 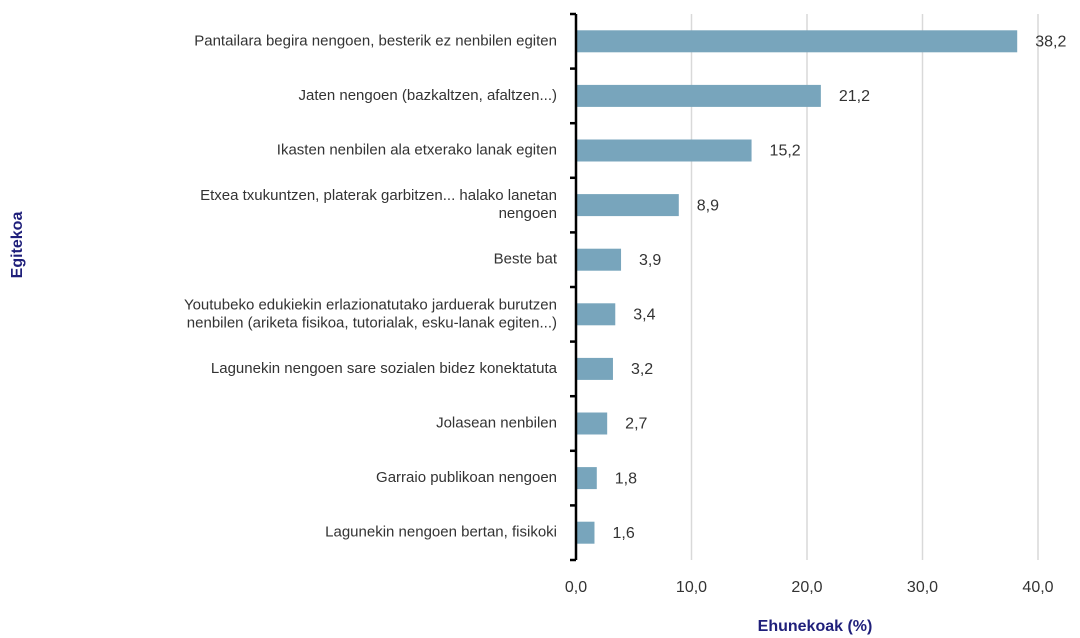 What do you see at coordinates (1050, 42) in the screenshot?
I see `data-label: 38,2` at bounding box center [1050, 42].